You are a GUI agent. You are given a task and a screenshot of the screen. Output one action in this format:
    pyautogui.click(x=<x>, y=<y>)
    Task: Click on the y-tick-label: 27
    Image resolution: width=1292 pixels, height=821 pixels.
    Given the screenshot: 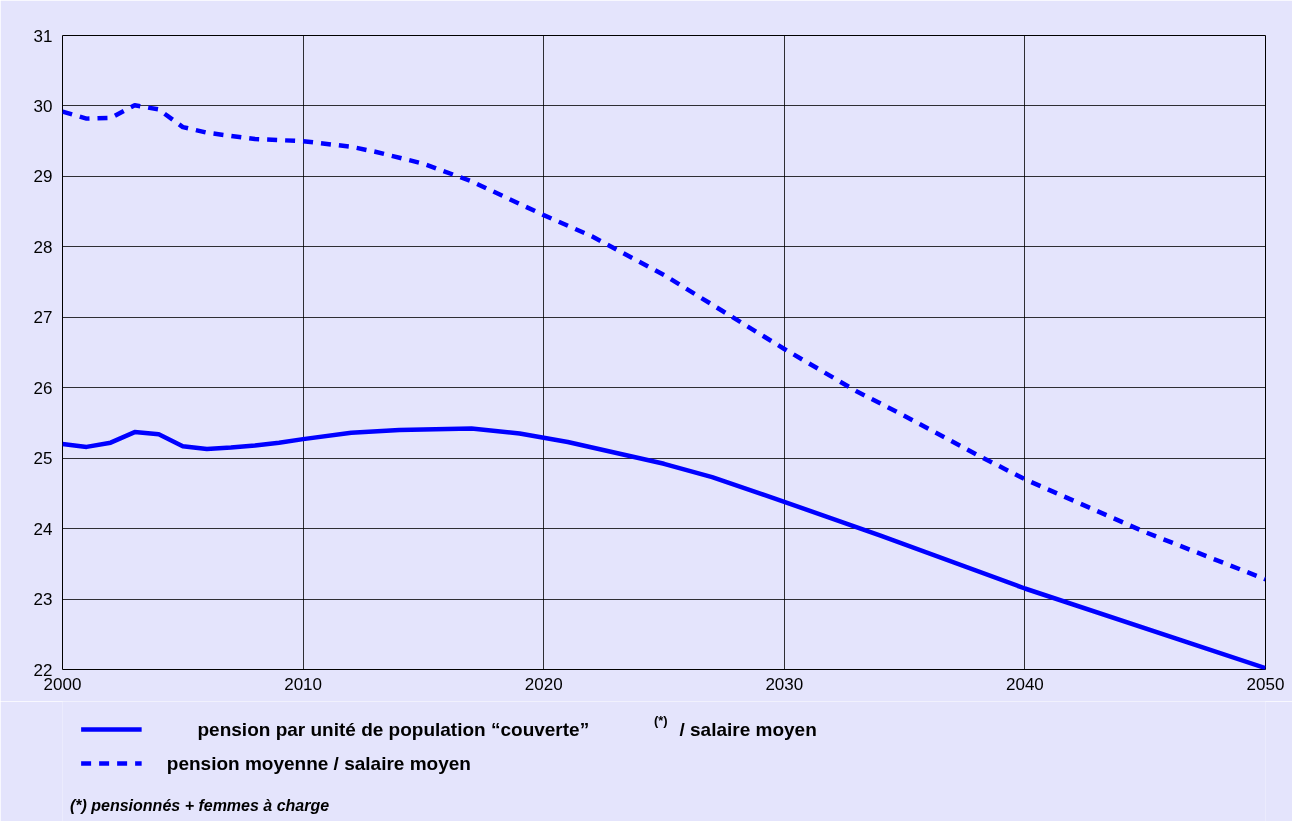 What is the action you would take?
    pyautogui.click(x=43, y=318)
    